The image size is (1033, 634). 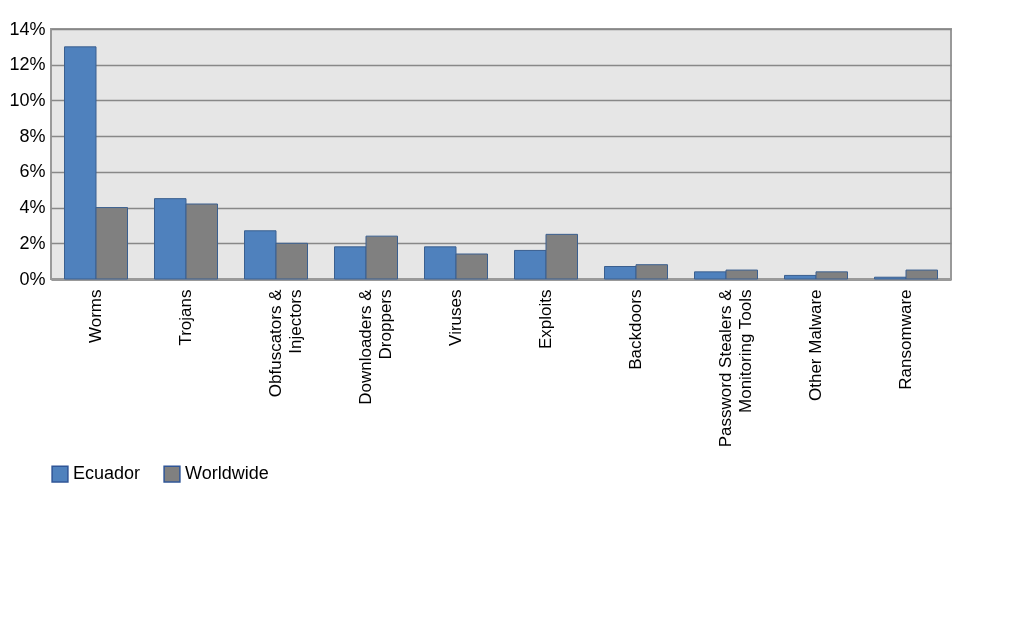 I want to click on x-tick-label: Obfuscators & Injectors, so click(x=285, y=343).